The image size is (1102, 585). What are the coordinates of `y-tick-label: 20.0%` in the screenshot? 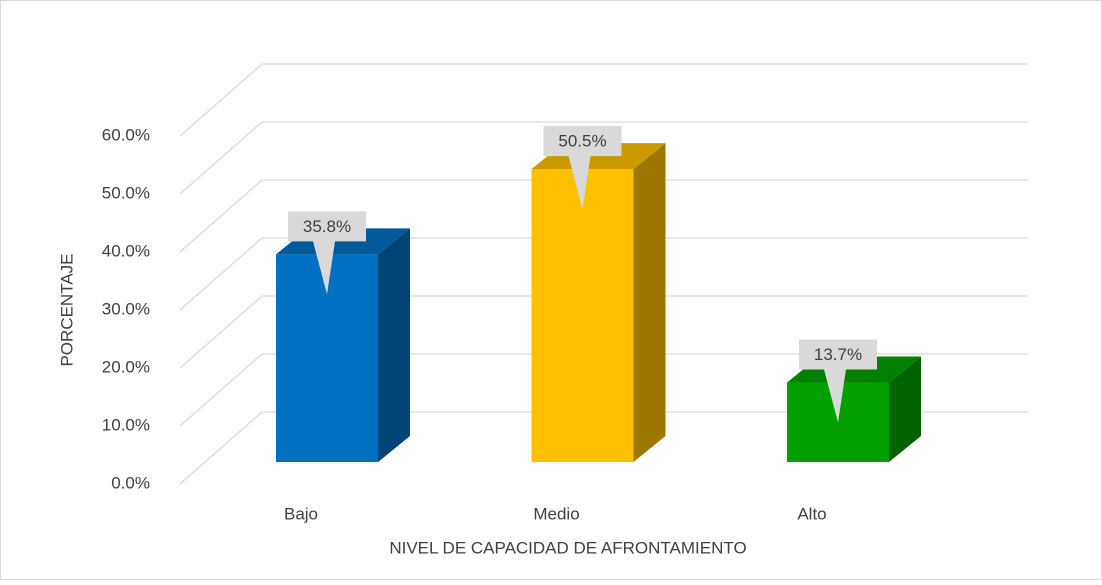 It's located at (126, 366).